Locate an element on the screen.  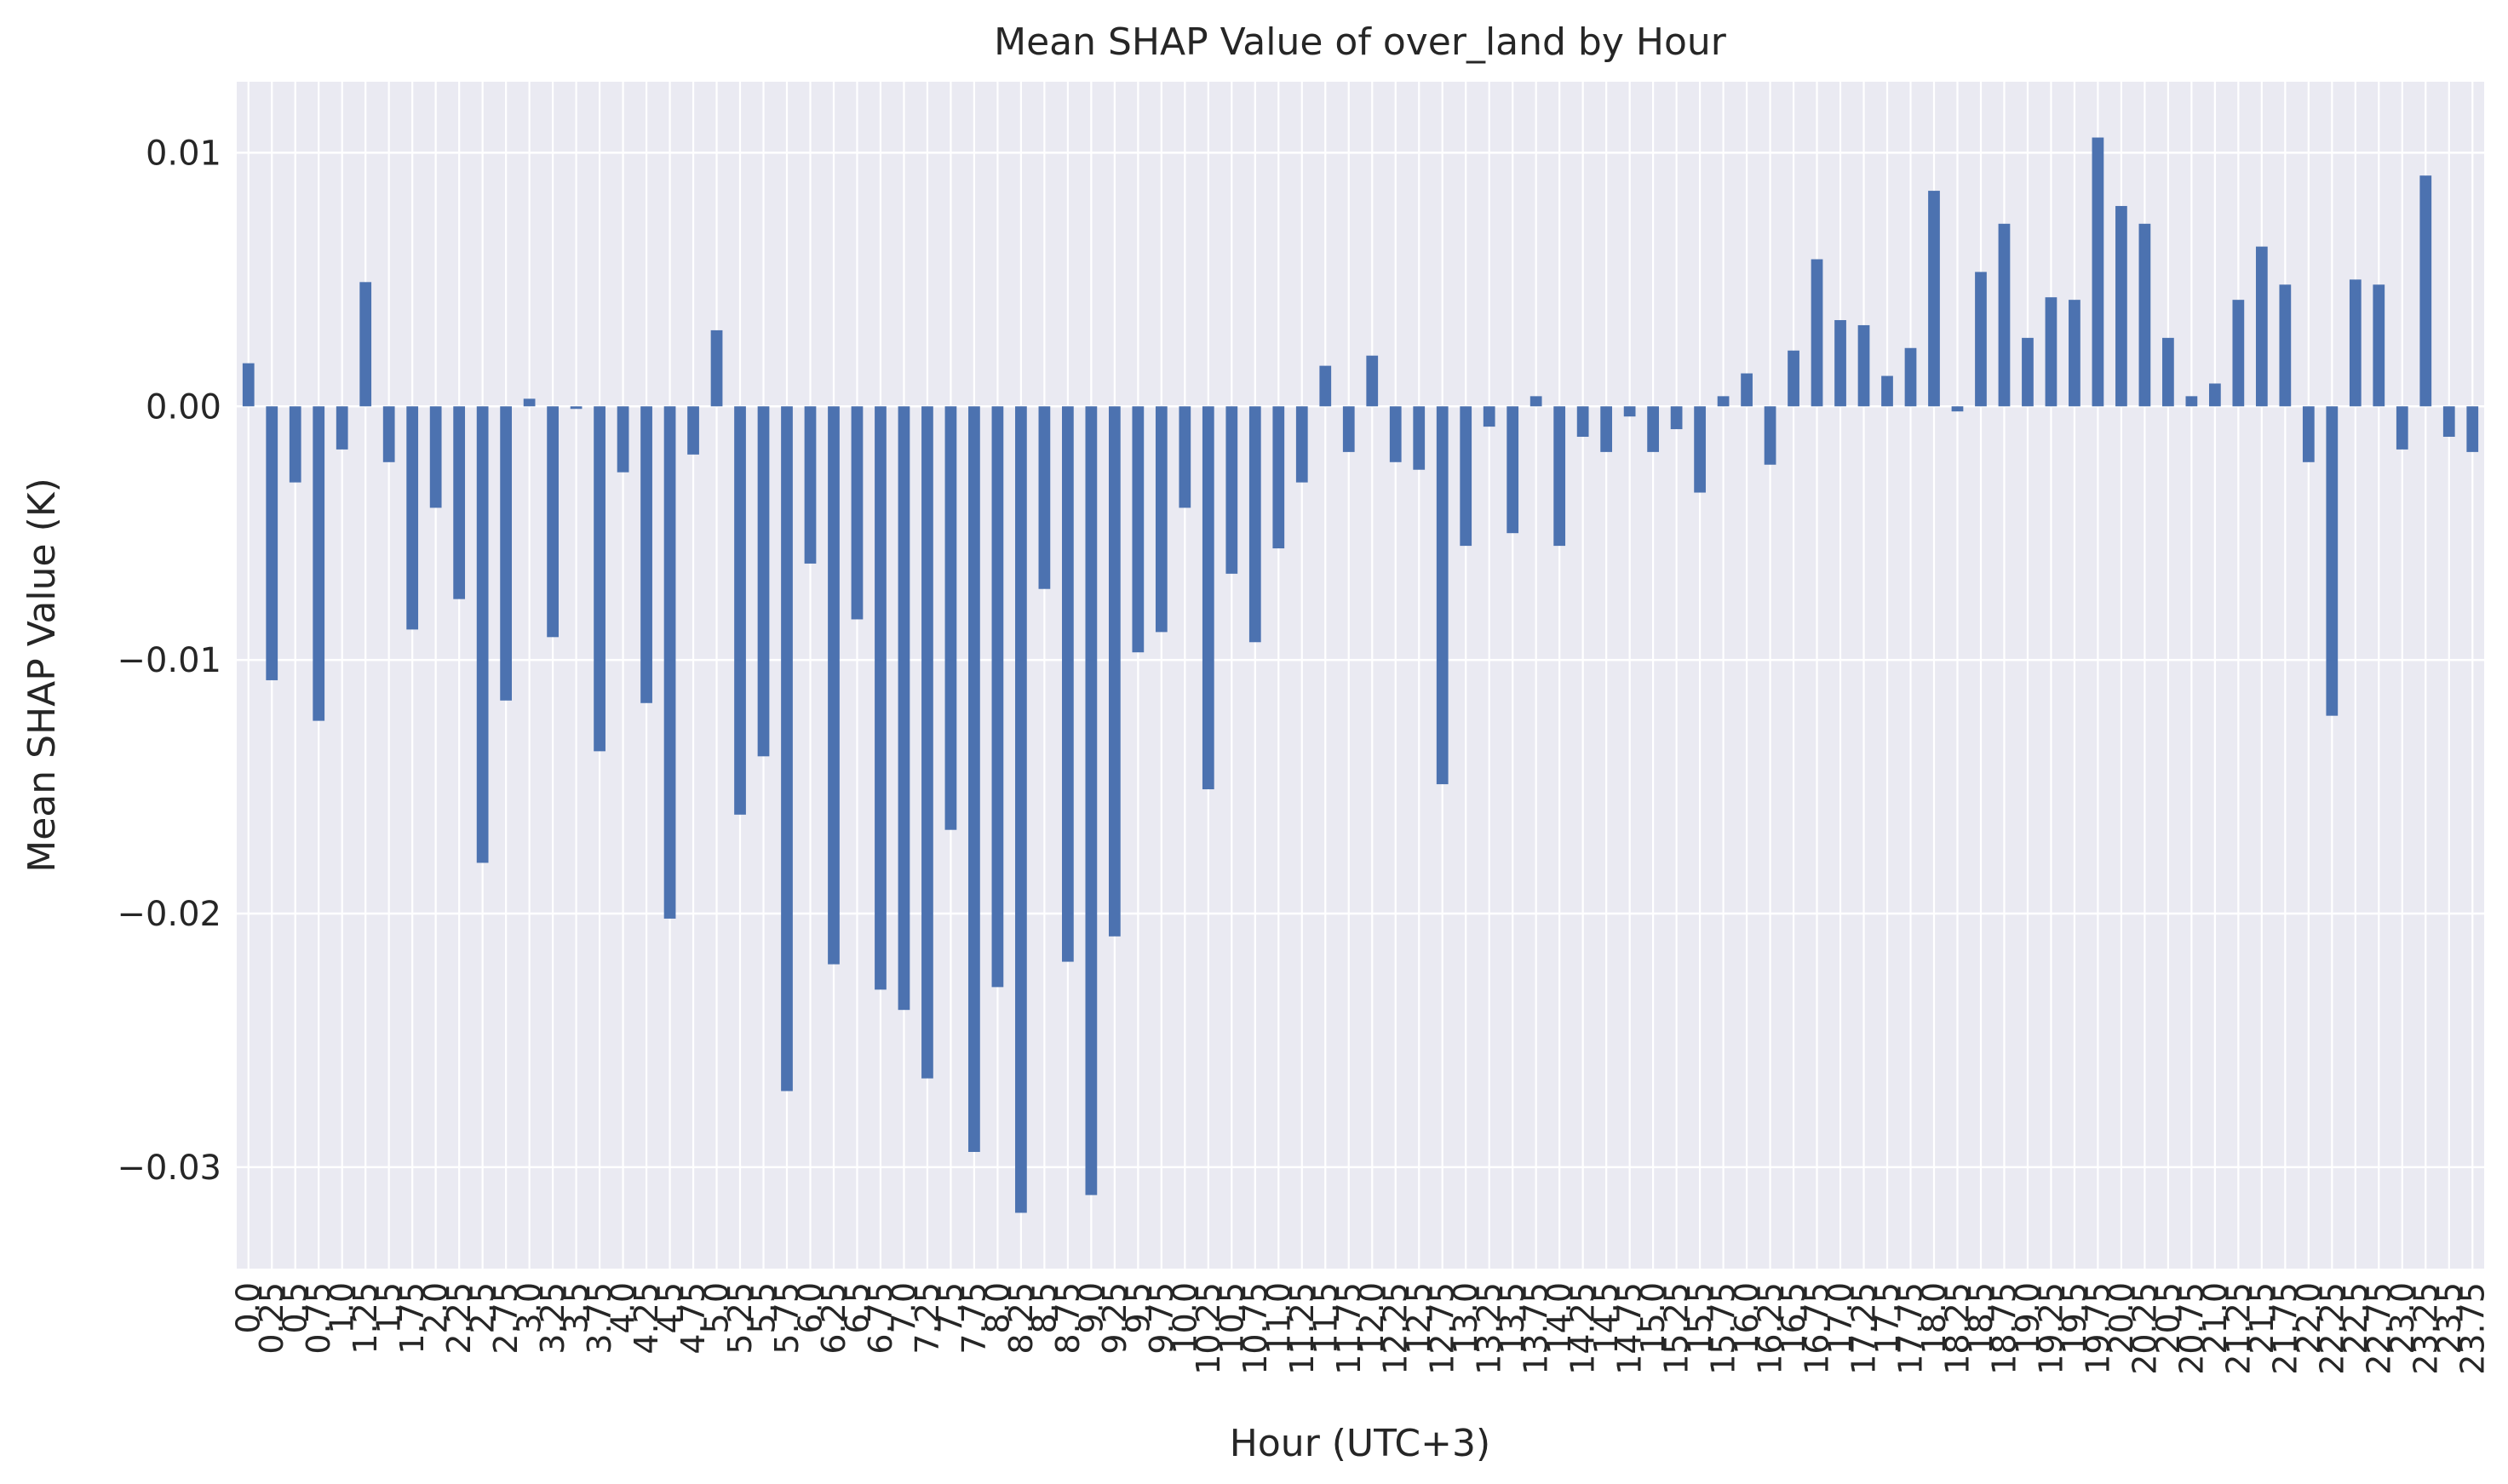
x-tick-label: 15.5 is located at coordinates (1700, 1318).